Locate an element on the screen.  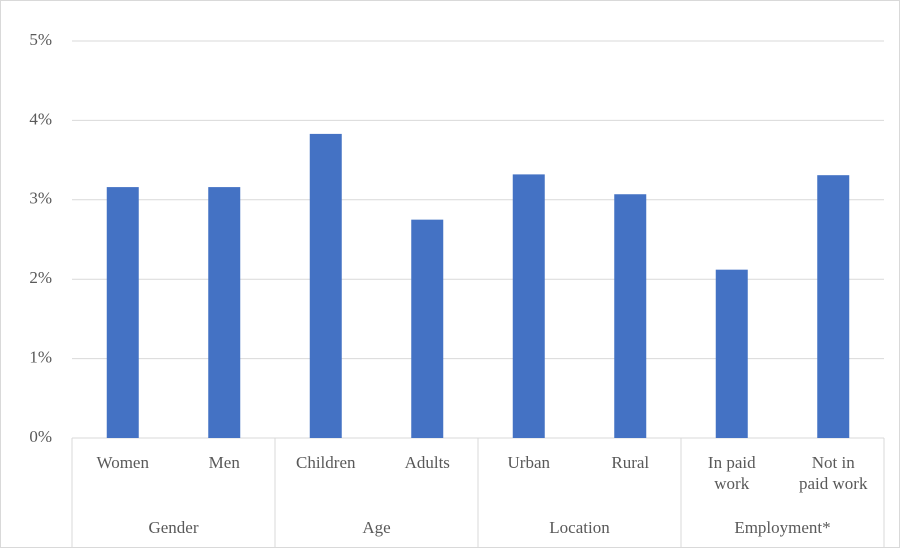
x-tick-label: Urban is located at coordinates (528, 462).